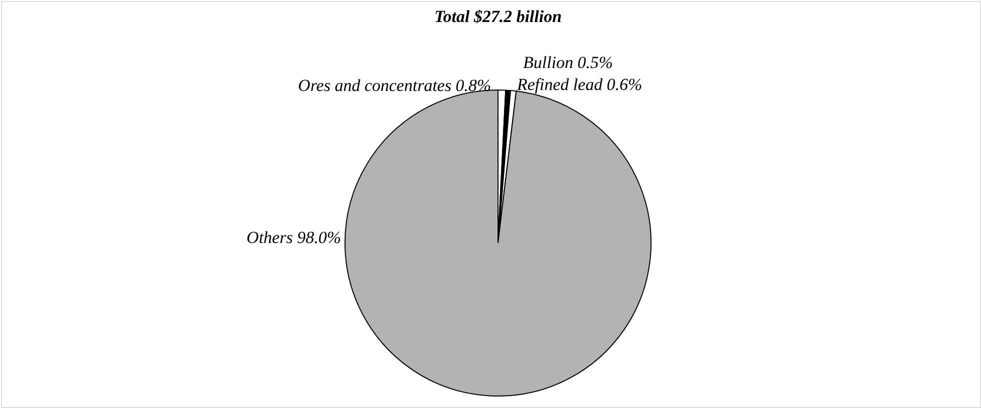  Describe the element at coordinates (394, 85) in the screenshot. I see `slice-label: Ores and concentrates 0.8%` at that location.